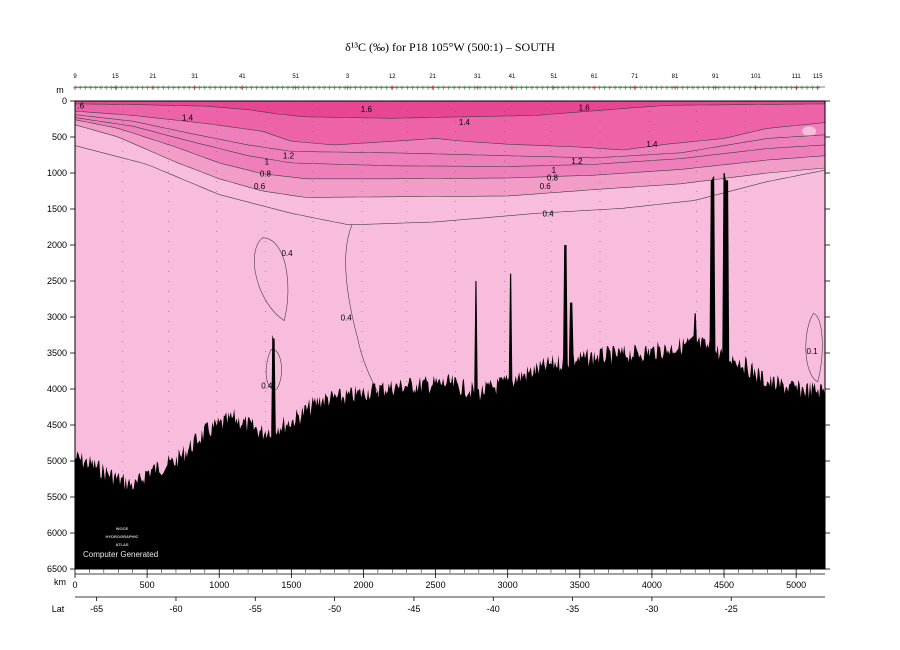  I want to click on station-number: 15, so click(115, 77).